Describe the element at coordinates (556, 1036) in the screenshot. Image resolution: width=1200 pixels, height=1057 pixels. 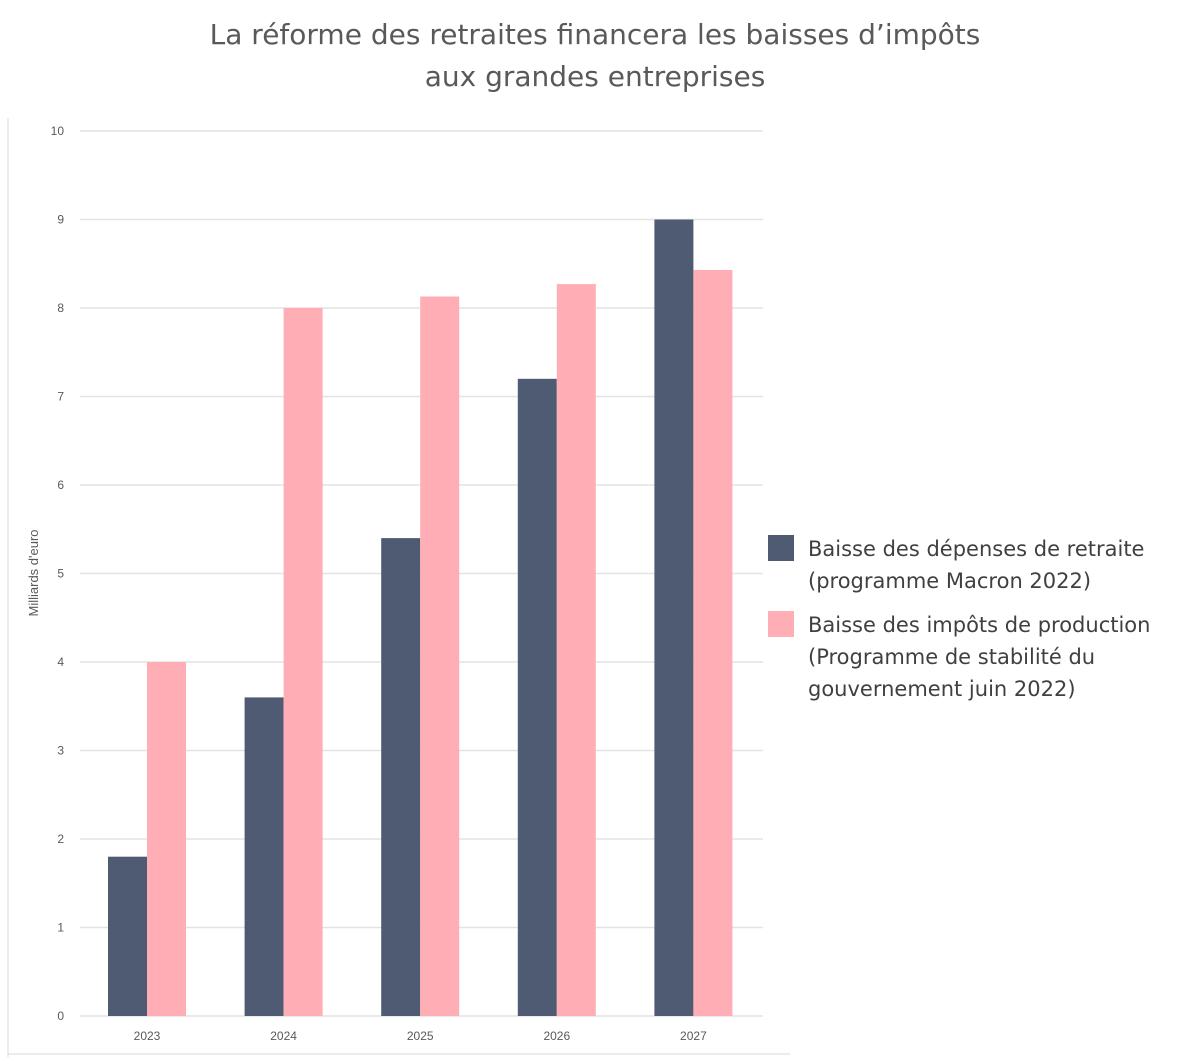
I see `x-tick-label: 2026` at that location.